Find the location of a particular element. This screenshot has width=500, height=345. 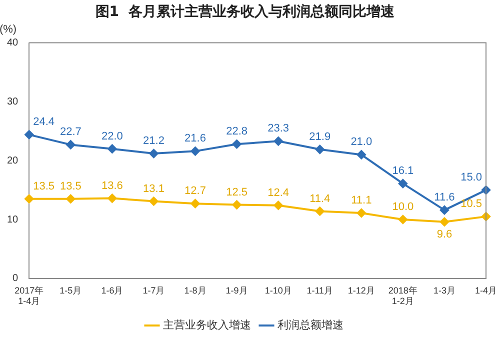

data-label: 15.0 is located at coordinates (471, 178).